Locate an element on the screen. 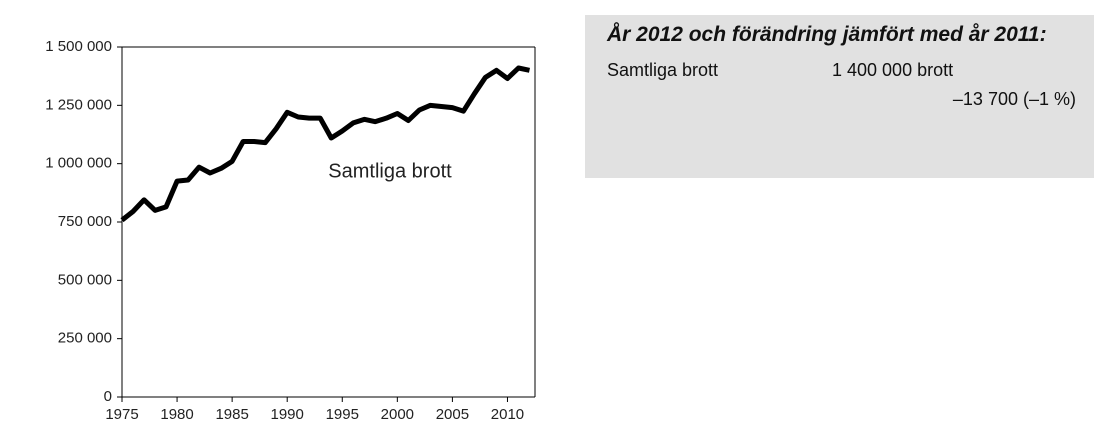 Image resolution: width=1094 pixels, height=430 pixels. info-label: Samtliga brott is located at coordinates (663, 70).